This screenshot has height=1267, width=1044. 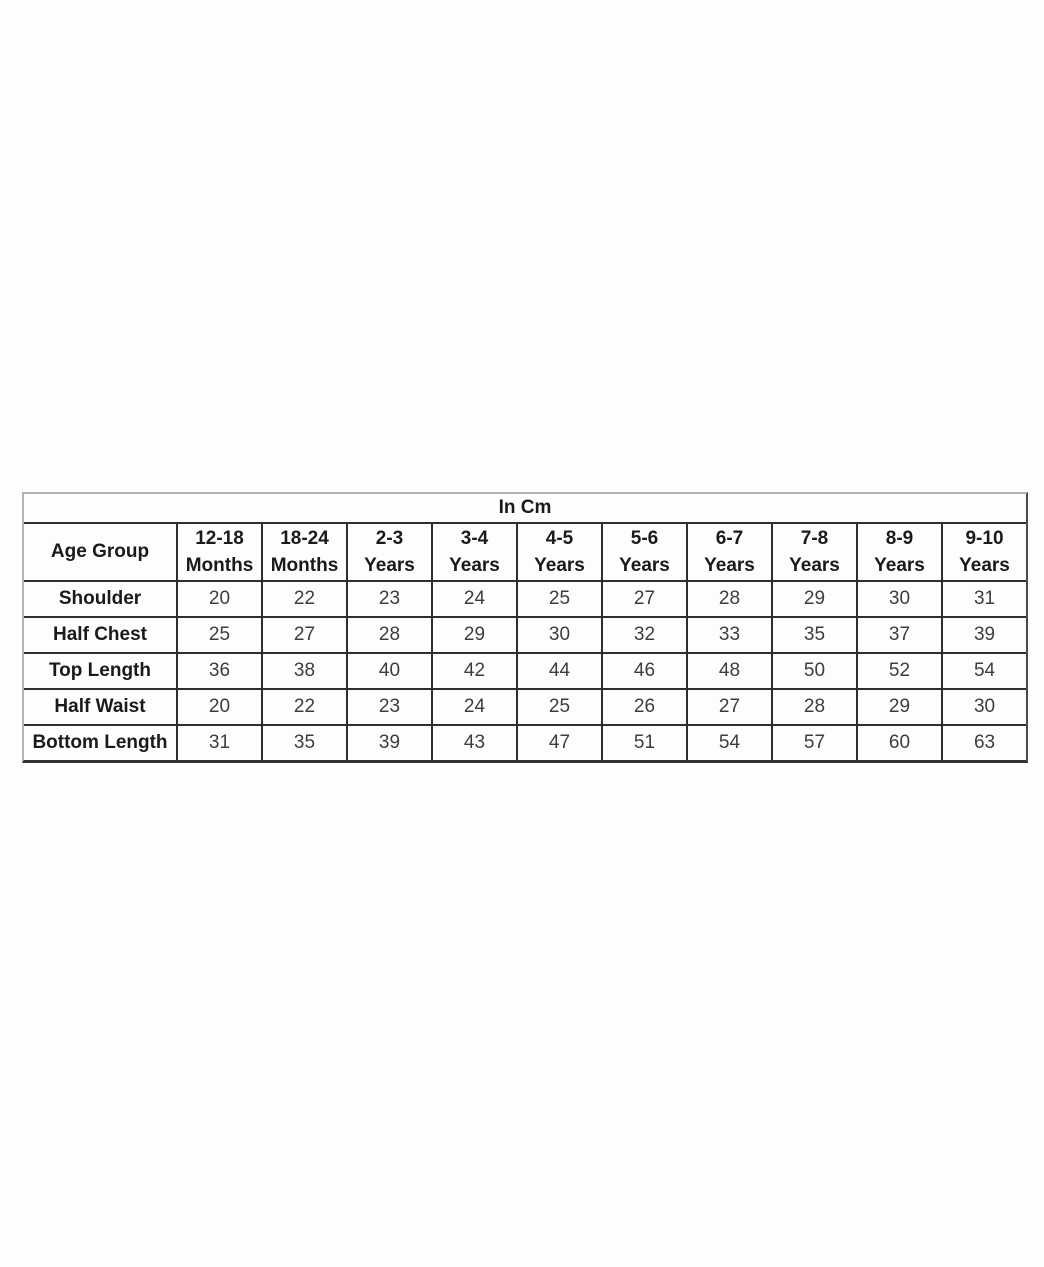 What do you see at coordinates (218, 551) in the screenshot?
I see `column-header: 12-18 Months` at bounding box center [218, 551].